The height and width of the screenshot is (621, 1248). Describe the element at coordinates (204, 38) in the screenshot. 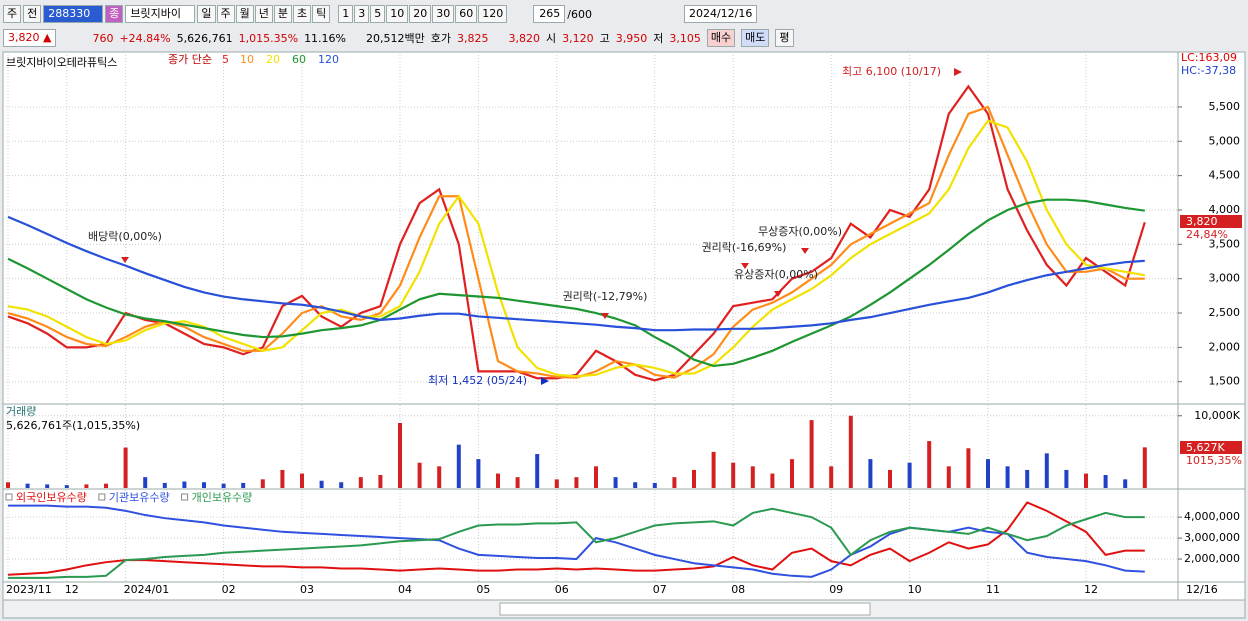

I see `volume: 5,626,761` at that location.